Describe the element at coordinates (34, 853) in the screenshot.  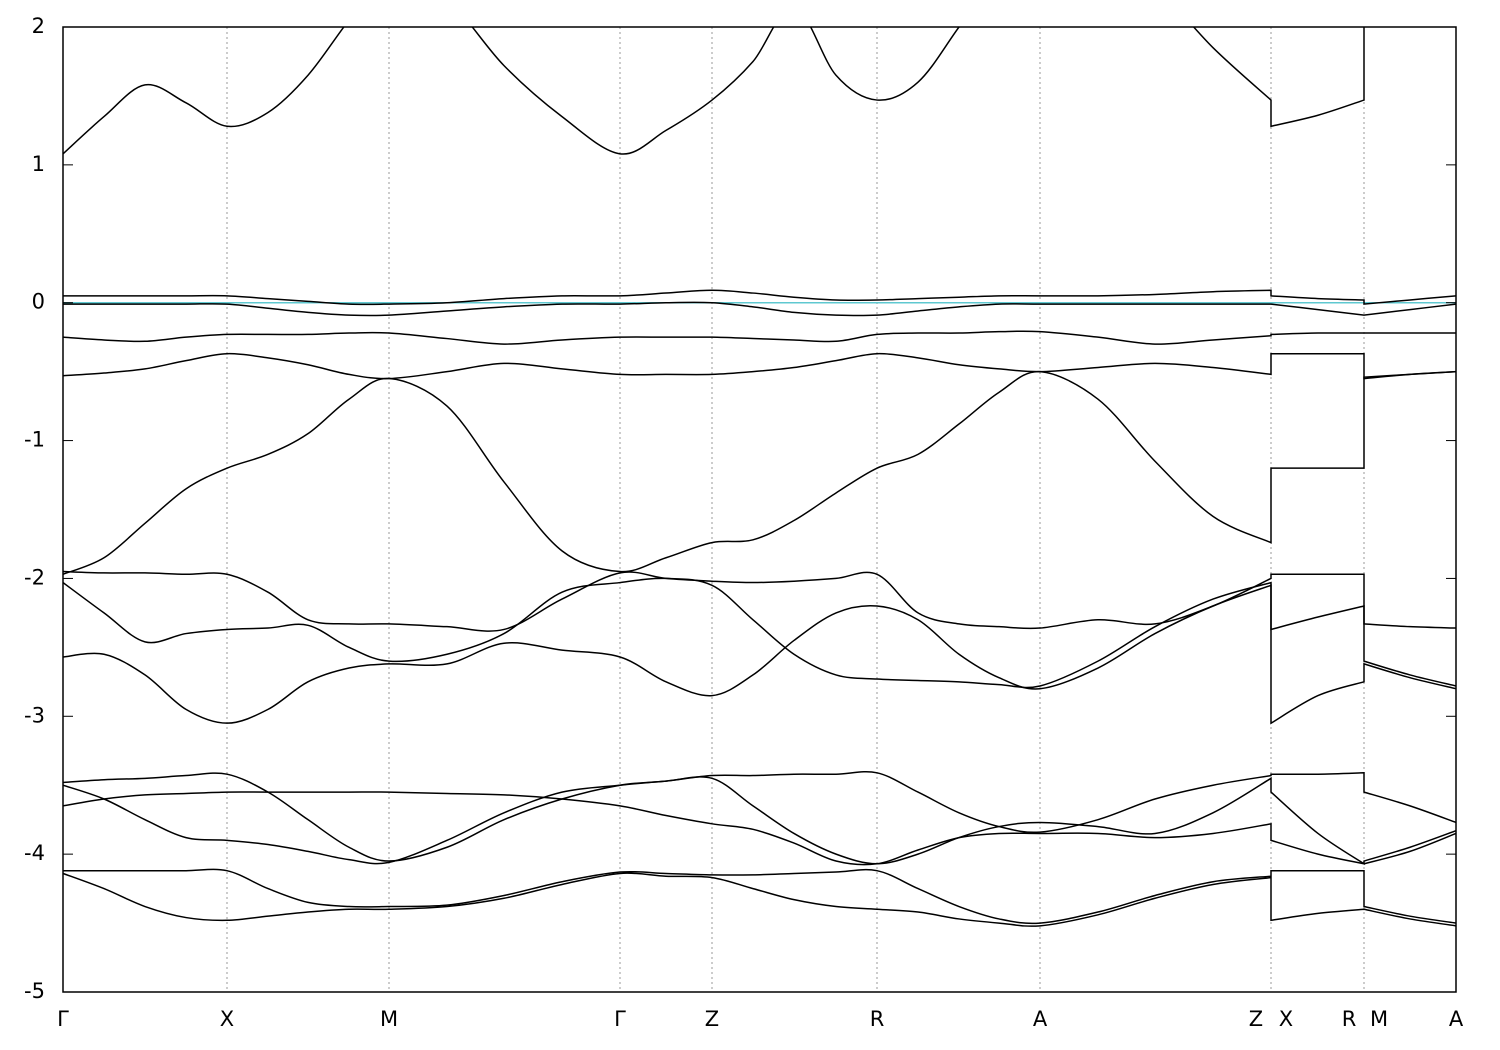
I see `y-tick-label: -4` at that location.